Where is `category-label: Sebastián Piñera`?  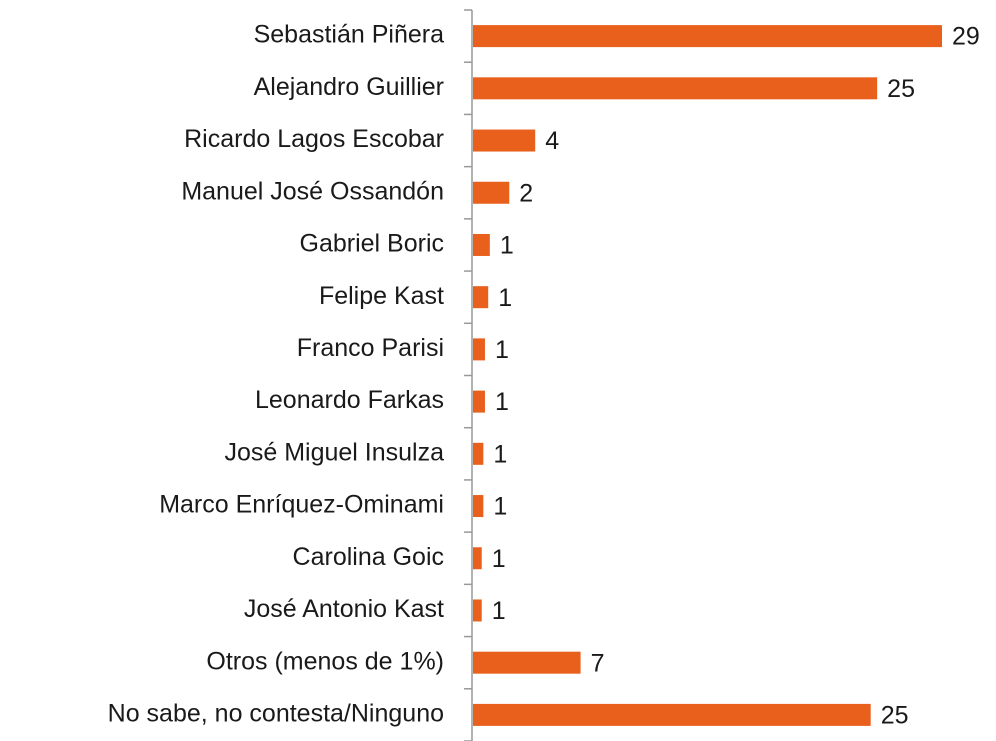 category-label: Sebastián Piñera is located at coordinates (349, 35).